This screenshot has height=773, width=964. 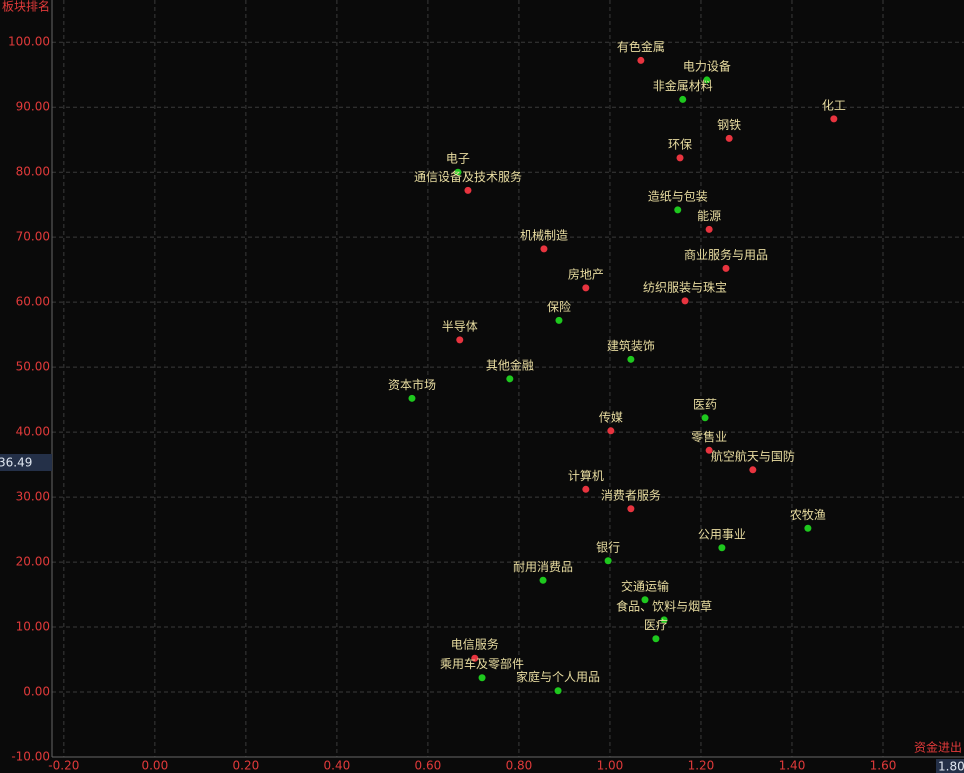 What do you see at coordinates (30, 757) in the screenshot?
I see `y-tick-label: -10.00` at bounding box center [30, 757].